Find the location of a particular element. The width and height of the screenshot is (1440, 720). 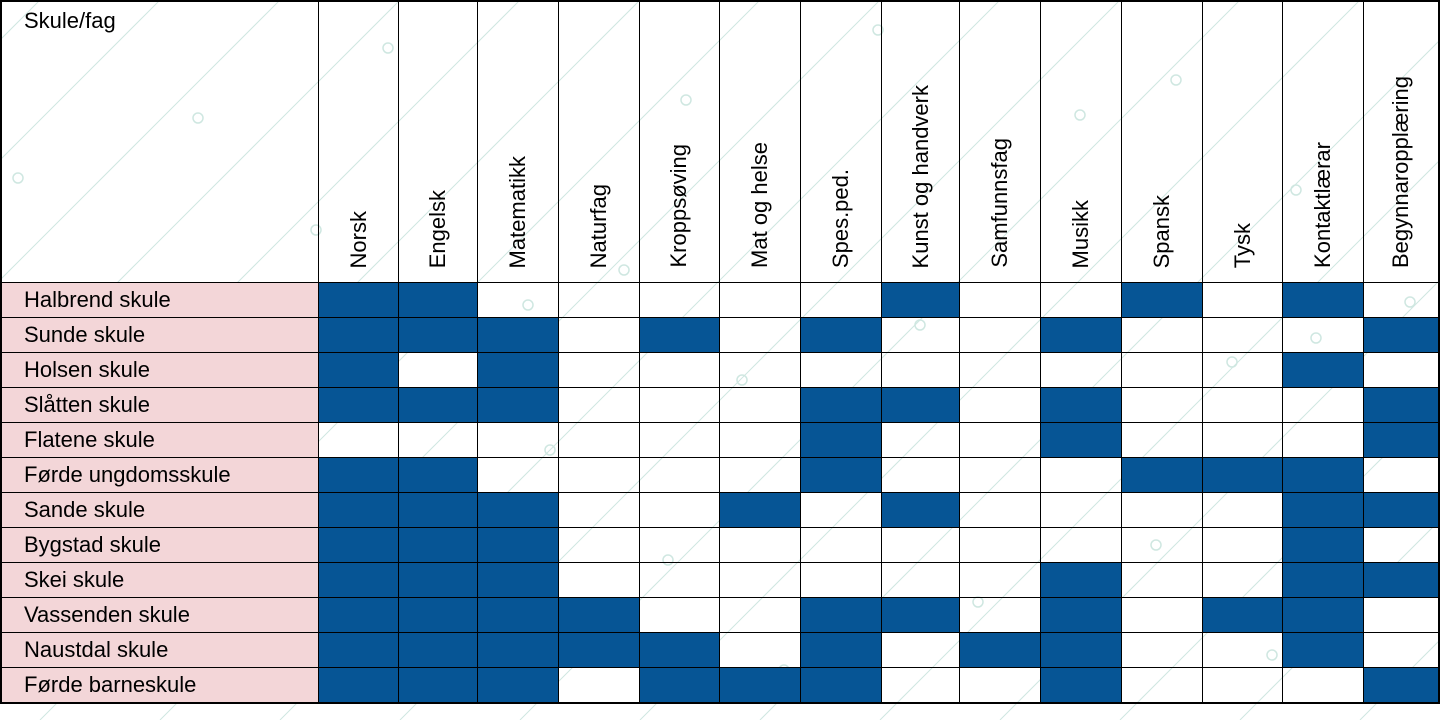

subject-label: Kroppsøving is located at coordinates (679, 206).